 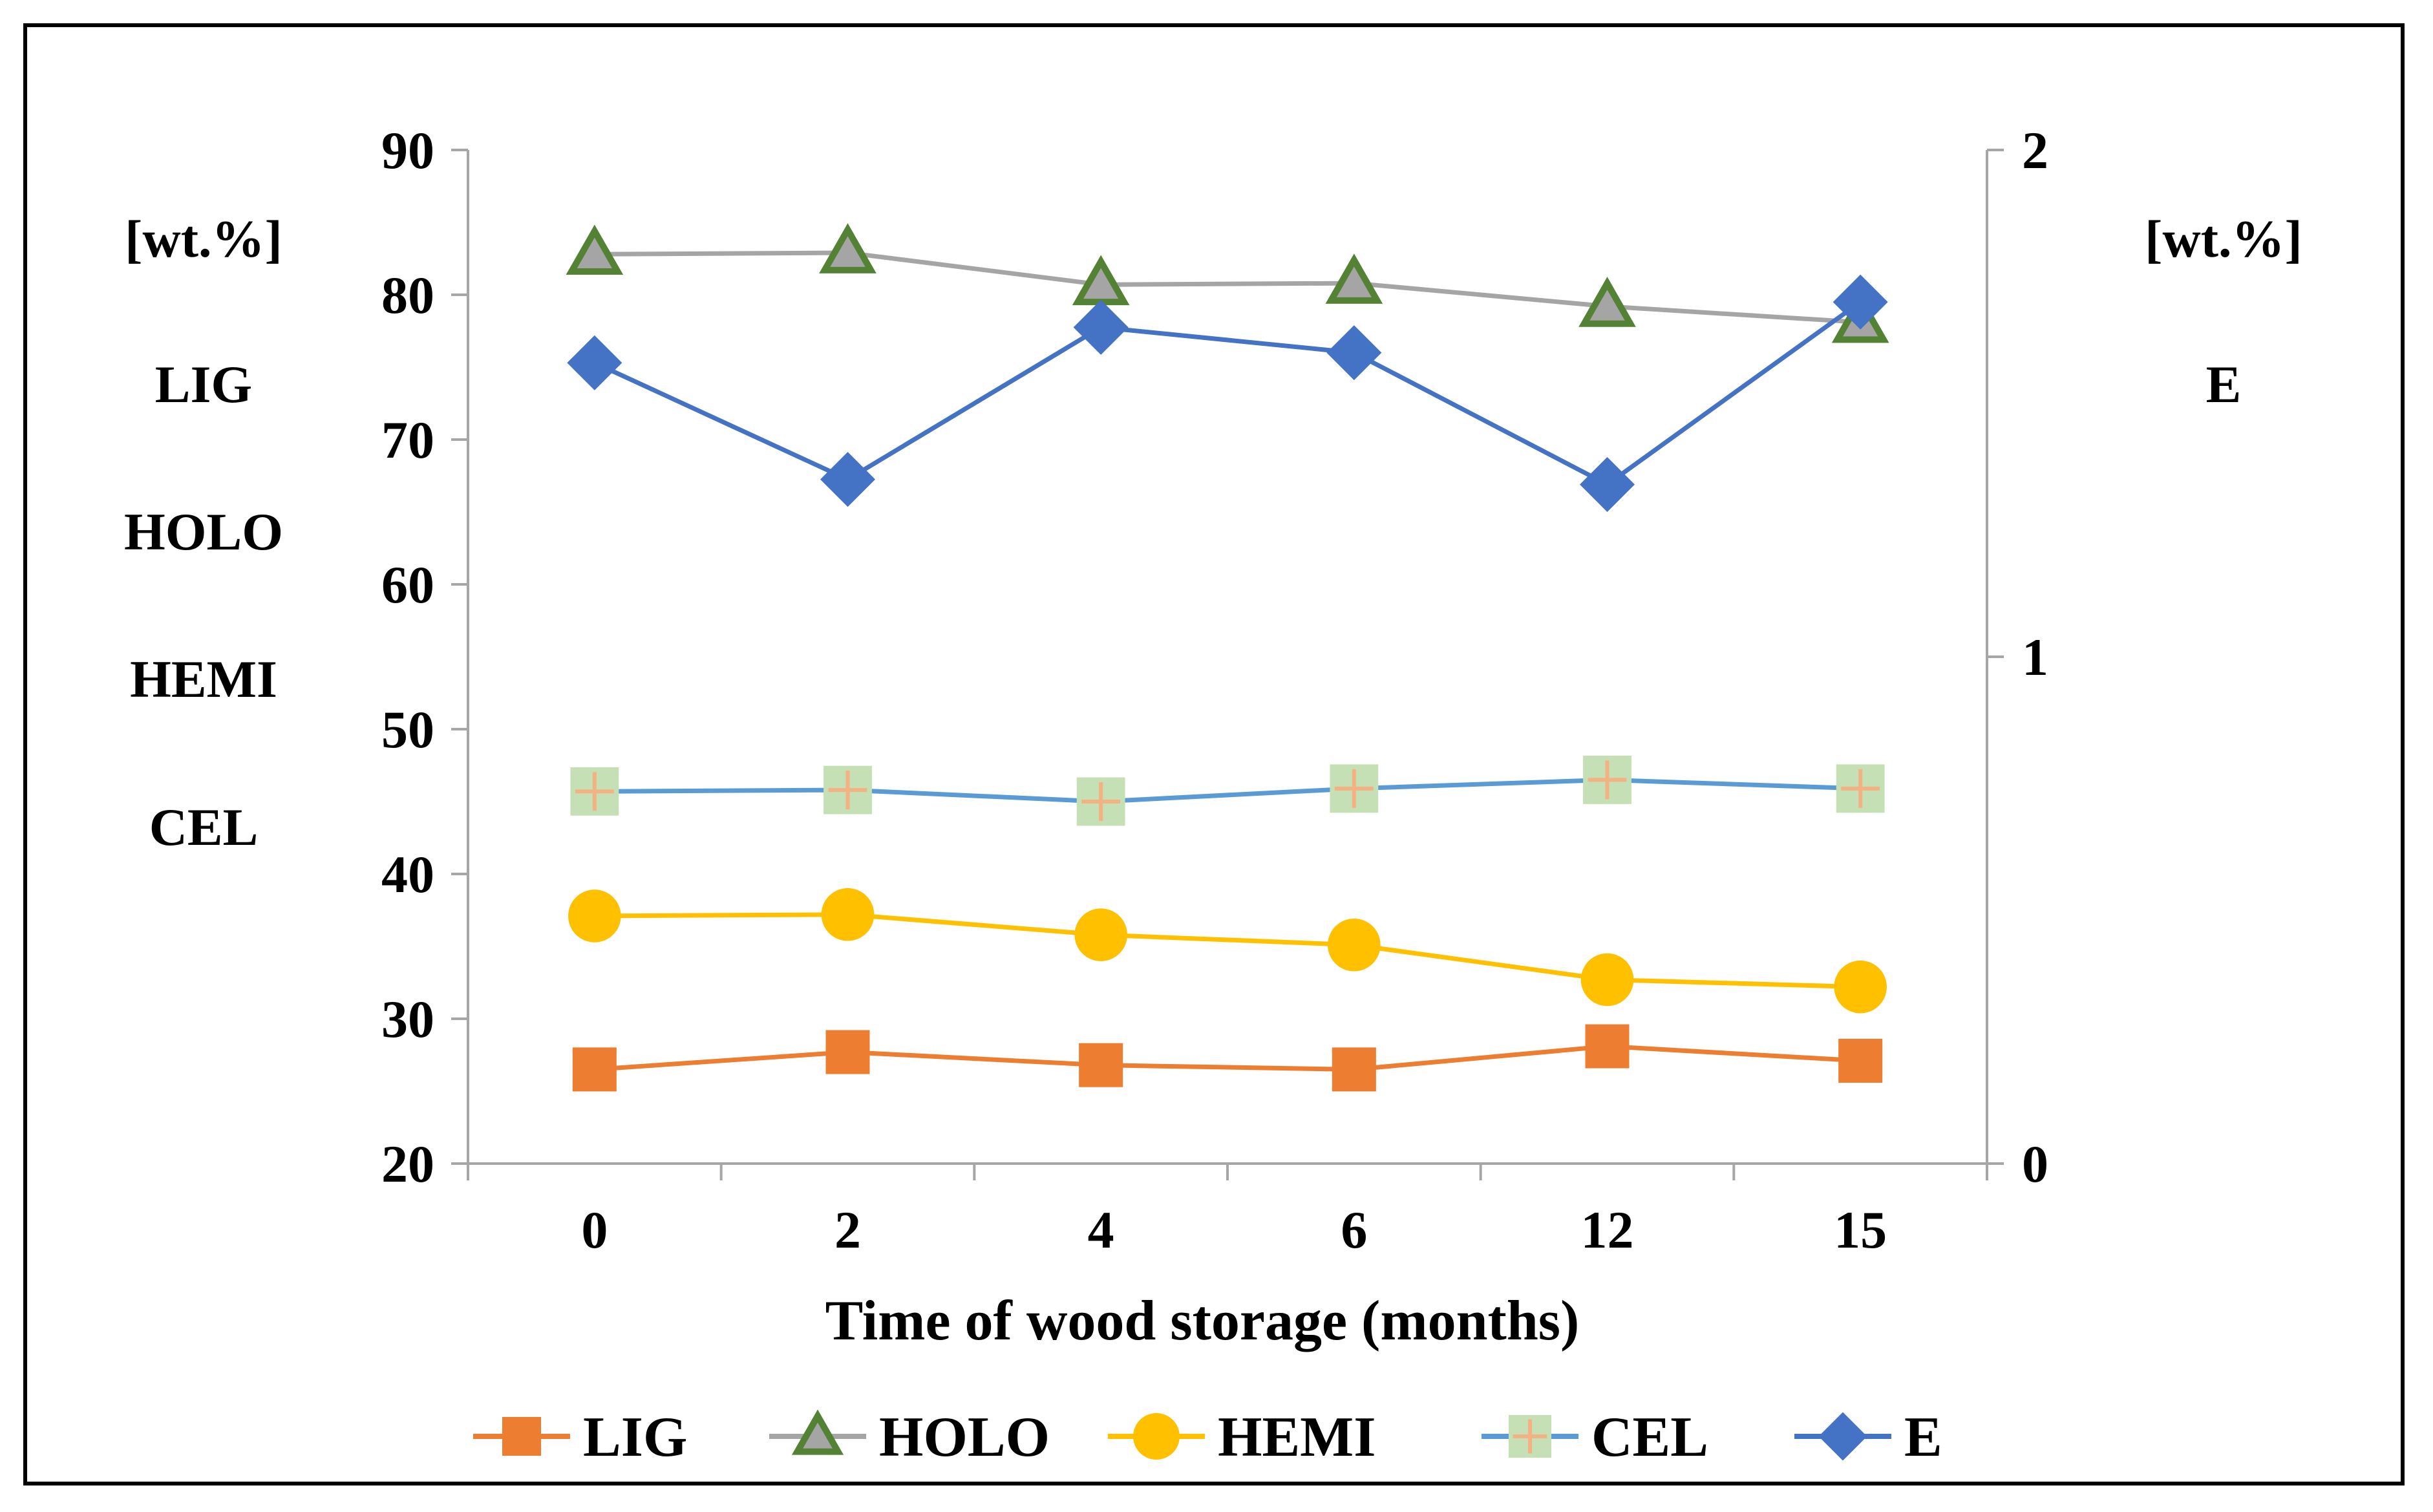 What do you see at coordinates (1297, 1437) in the screenshot?
I see `legend-label-hemi: HEMI` at bounding box center [1297, 1437].